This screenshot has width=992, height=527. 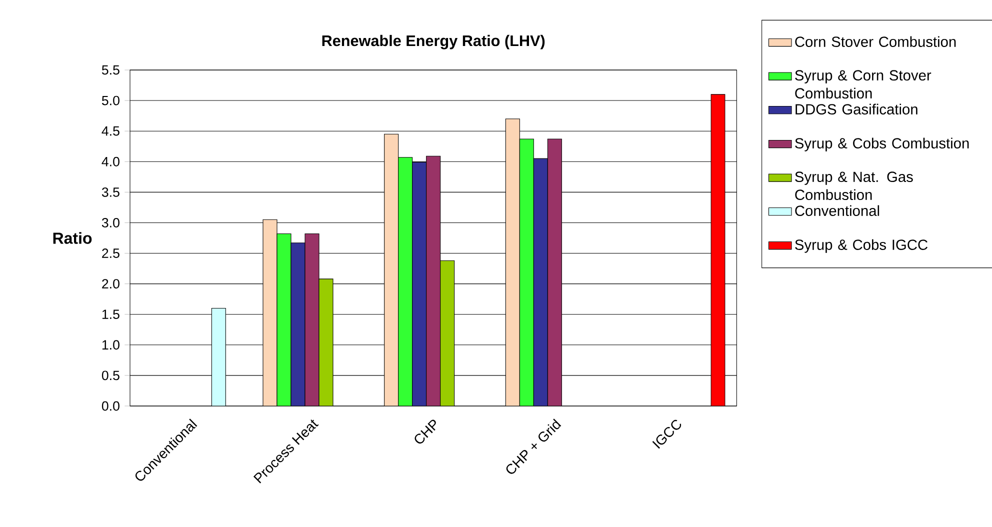 What do you see at coordinates (882, 145) in the screenshot?
I see `legend-label: Syrup & Cobs Combustion` at bounding box center [882, 145].